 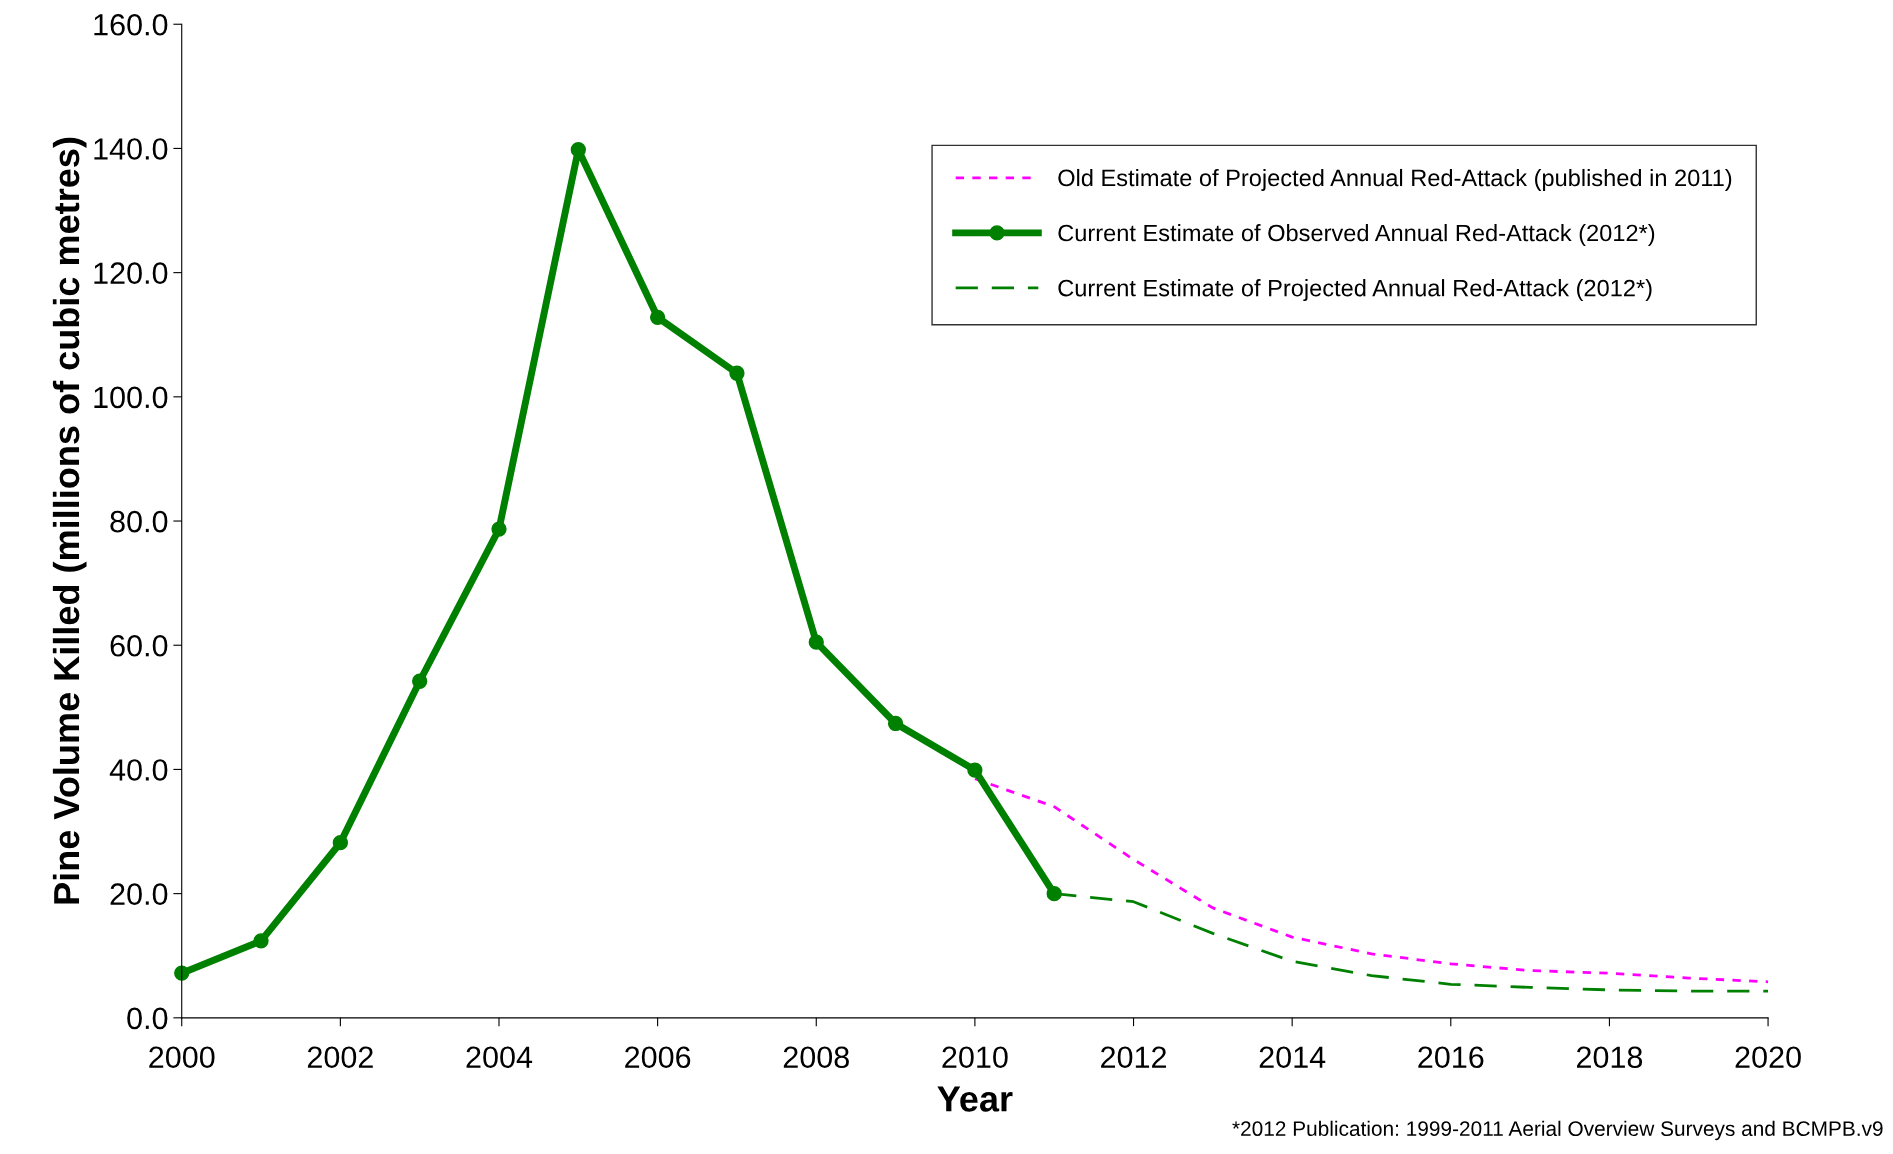 I want to click on x-tick-label: 2008, so click(x=816, y=1057).